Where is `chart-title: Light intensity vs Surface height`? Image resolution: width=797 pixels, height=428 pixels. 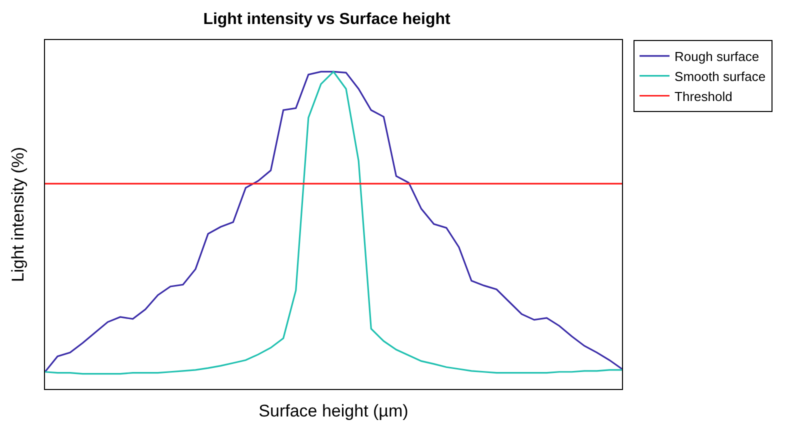 chart-title: Light intensity vs Surface height is located at coordinates (327, 19).